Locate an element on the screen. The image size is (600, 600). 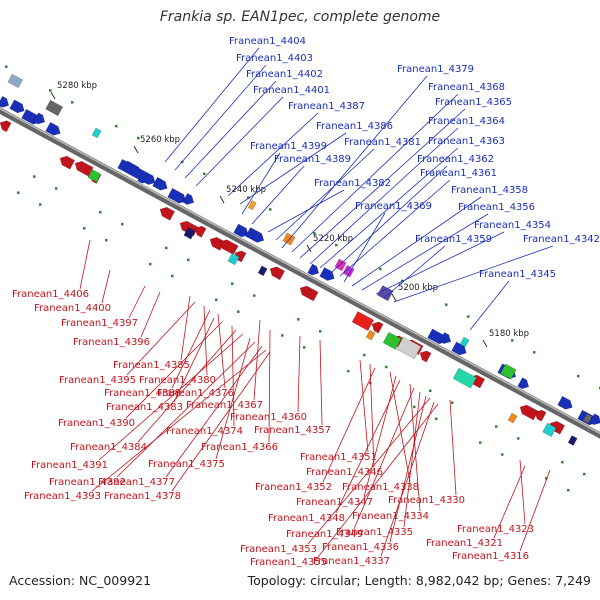
forward-gene-label: Franean1_4345 is located at coordinates (517, 274).